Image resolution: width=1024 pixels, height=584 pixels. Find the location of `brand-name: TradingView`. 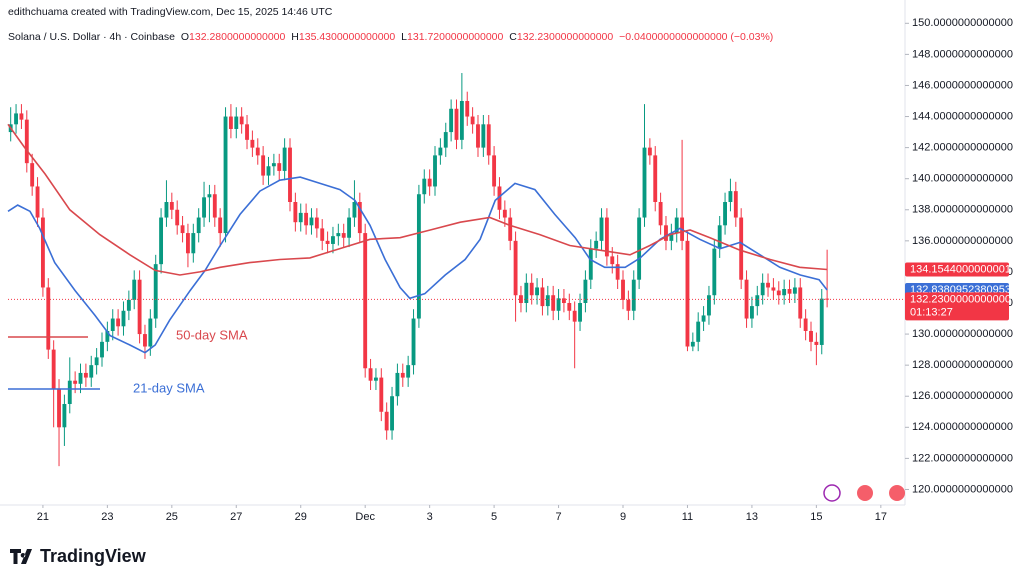

brand-name: TradingView is located at coordinates (93, 556).